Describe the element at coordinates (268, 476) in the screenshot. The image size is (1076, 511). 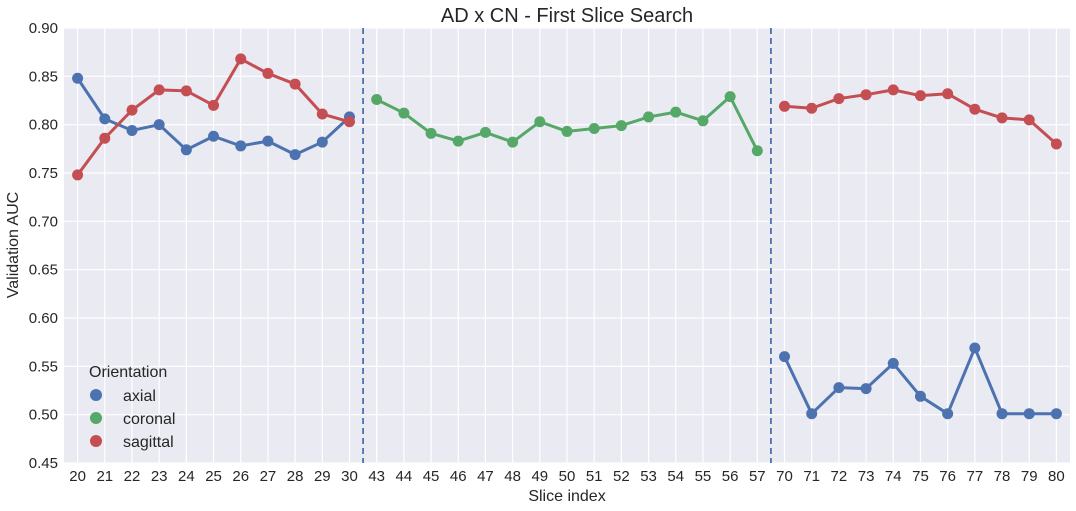
I see `x-tick-label: 27` at that location.